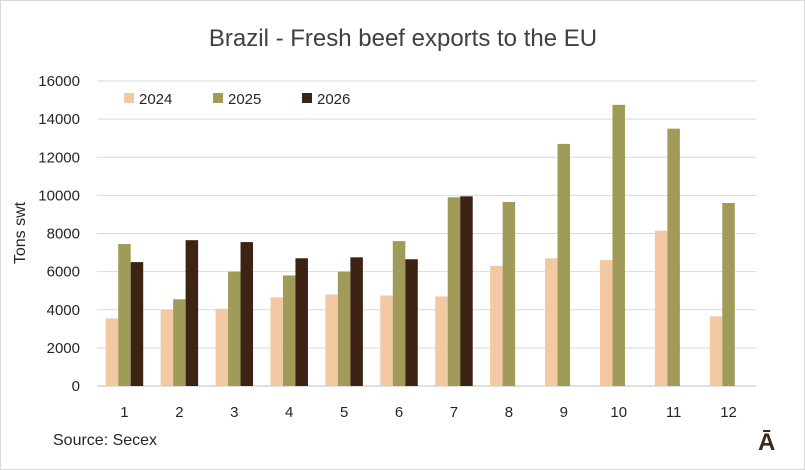  Describe the element at coordinates (289, 412) in the screenshot. I see `x-tick-label: 4` at that location.